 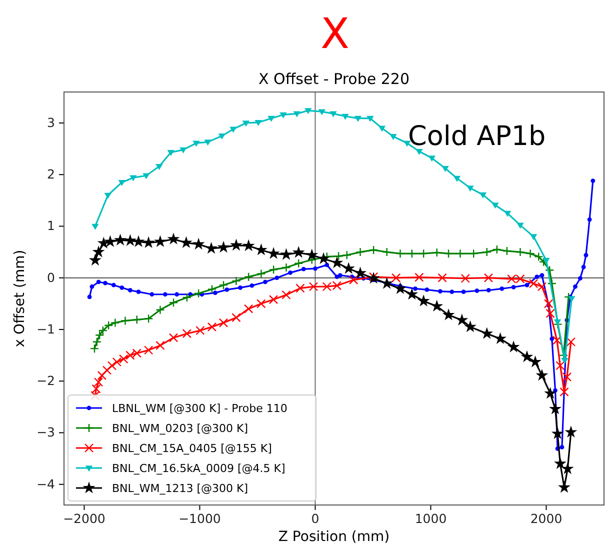 What do you see at coordinates (51, 122) in the screenshot?
I see `y-tick-label: 3` at bounding box center [51, 122].